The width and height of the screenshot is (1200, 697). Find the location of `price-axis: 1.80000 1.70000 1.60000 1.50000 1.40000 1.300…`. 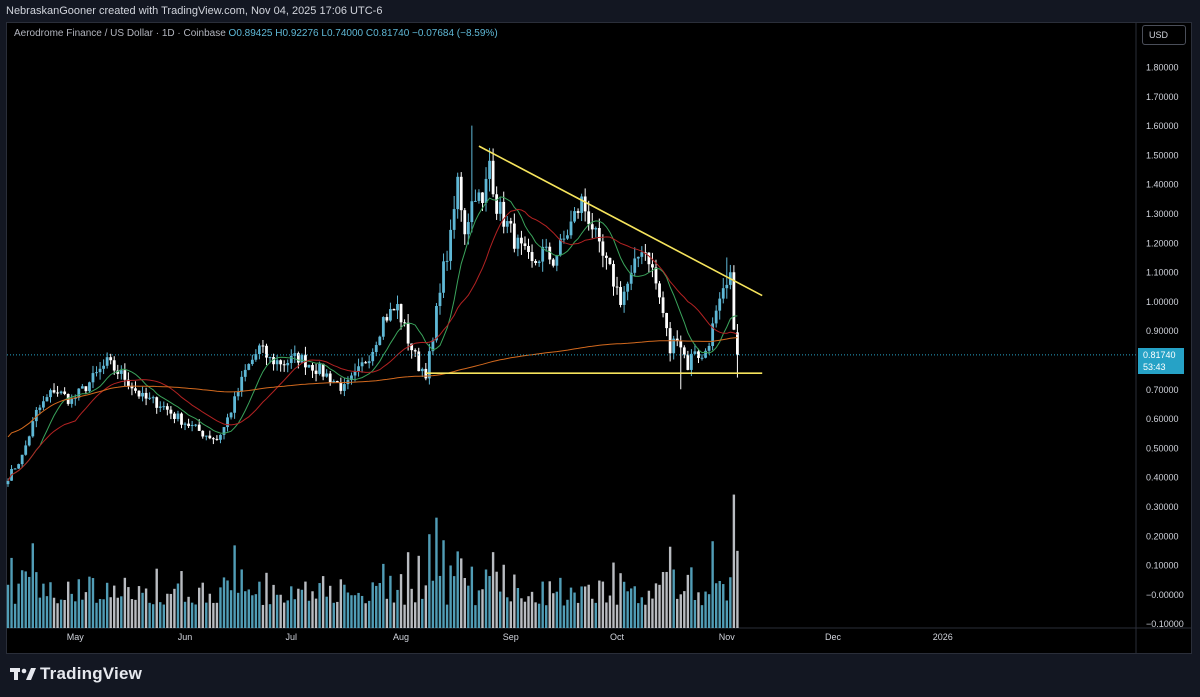

price-axis: 1.80000 1.70000 1.60000 1.50000 1.40000 1.300… is located at coordinates (1165, 346).